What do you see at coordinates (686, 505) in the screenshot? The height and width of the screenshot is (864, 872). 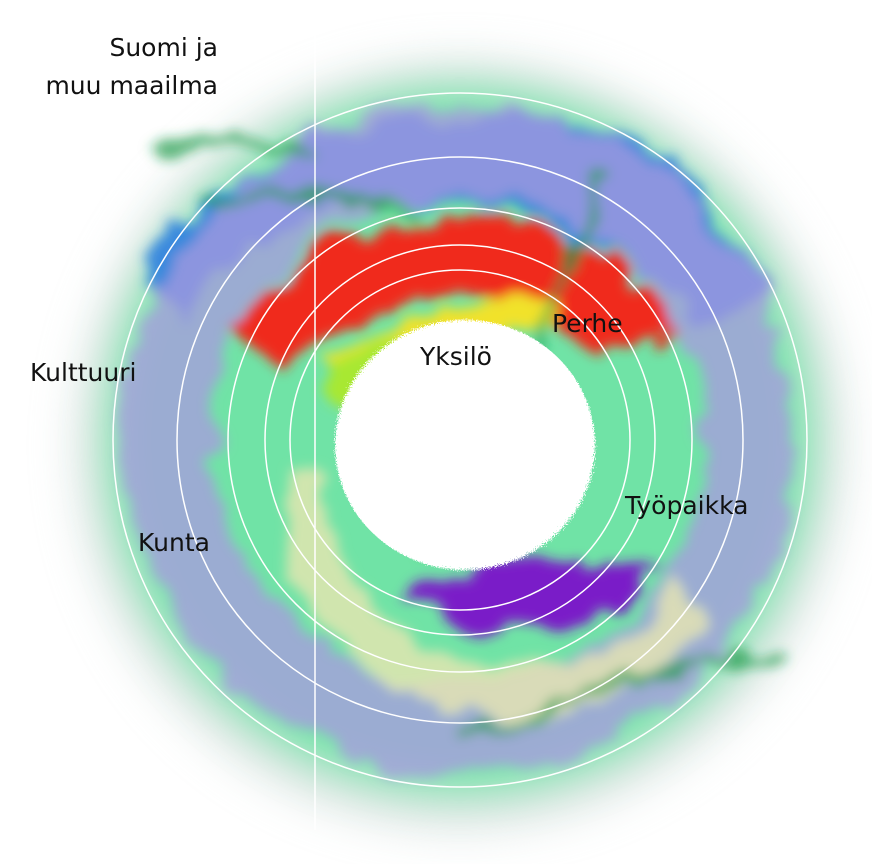 I see `label: Työpaikka` at bounding box center [686, 505].